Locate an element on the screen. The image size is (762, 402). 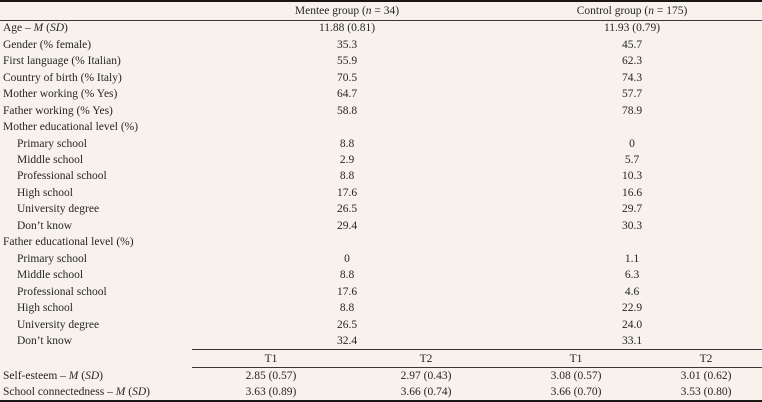
value-cell: 10.3 is located at coordinates (632, 176).